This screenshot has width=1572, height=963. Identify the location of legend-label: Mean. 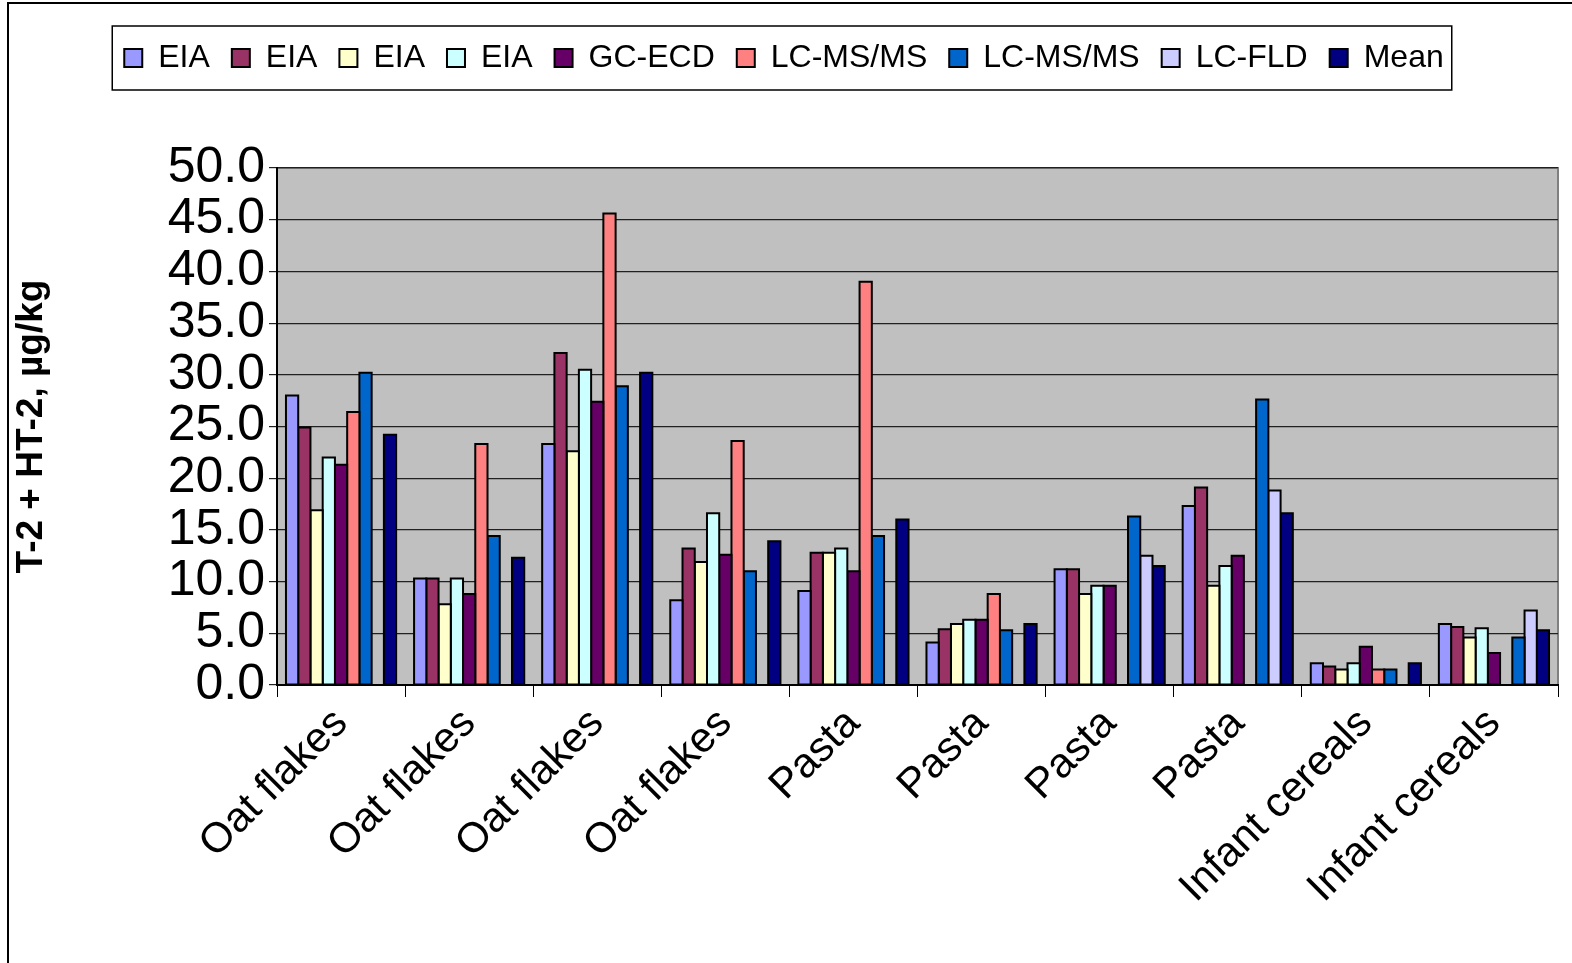
(1403, 55).